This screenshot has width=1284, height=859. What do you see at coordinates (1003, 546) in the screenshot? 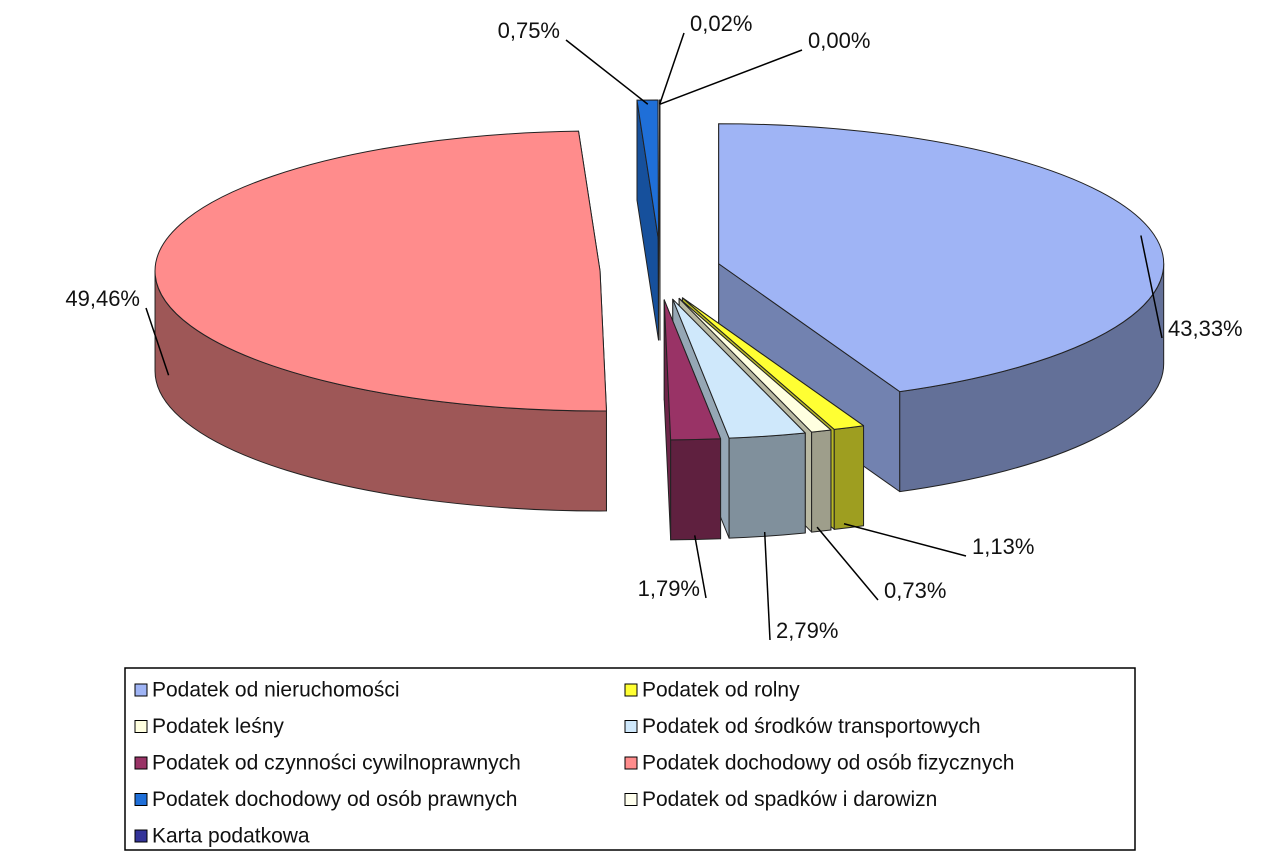
I see `data-label: 1,13%` at bounding box center [1003, 546].